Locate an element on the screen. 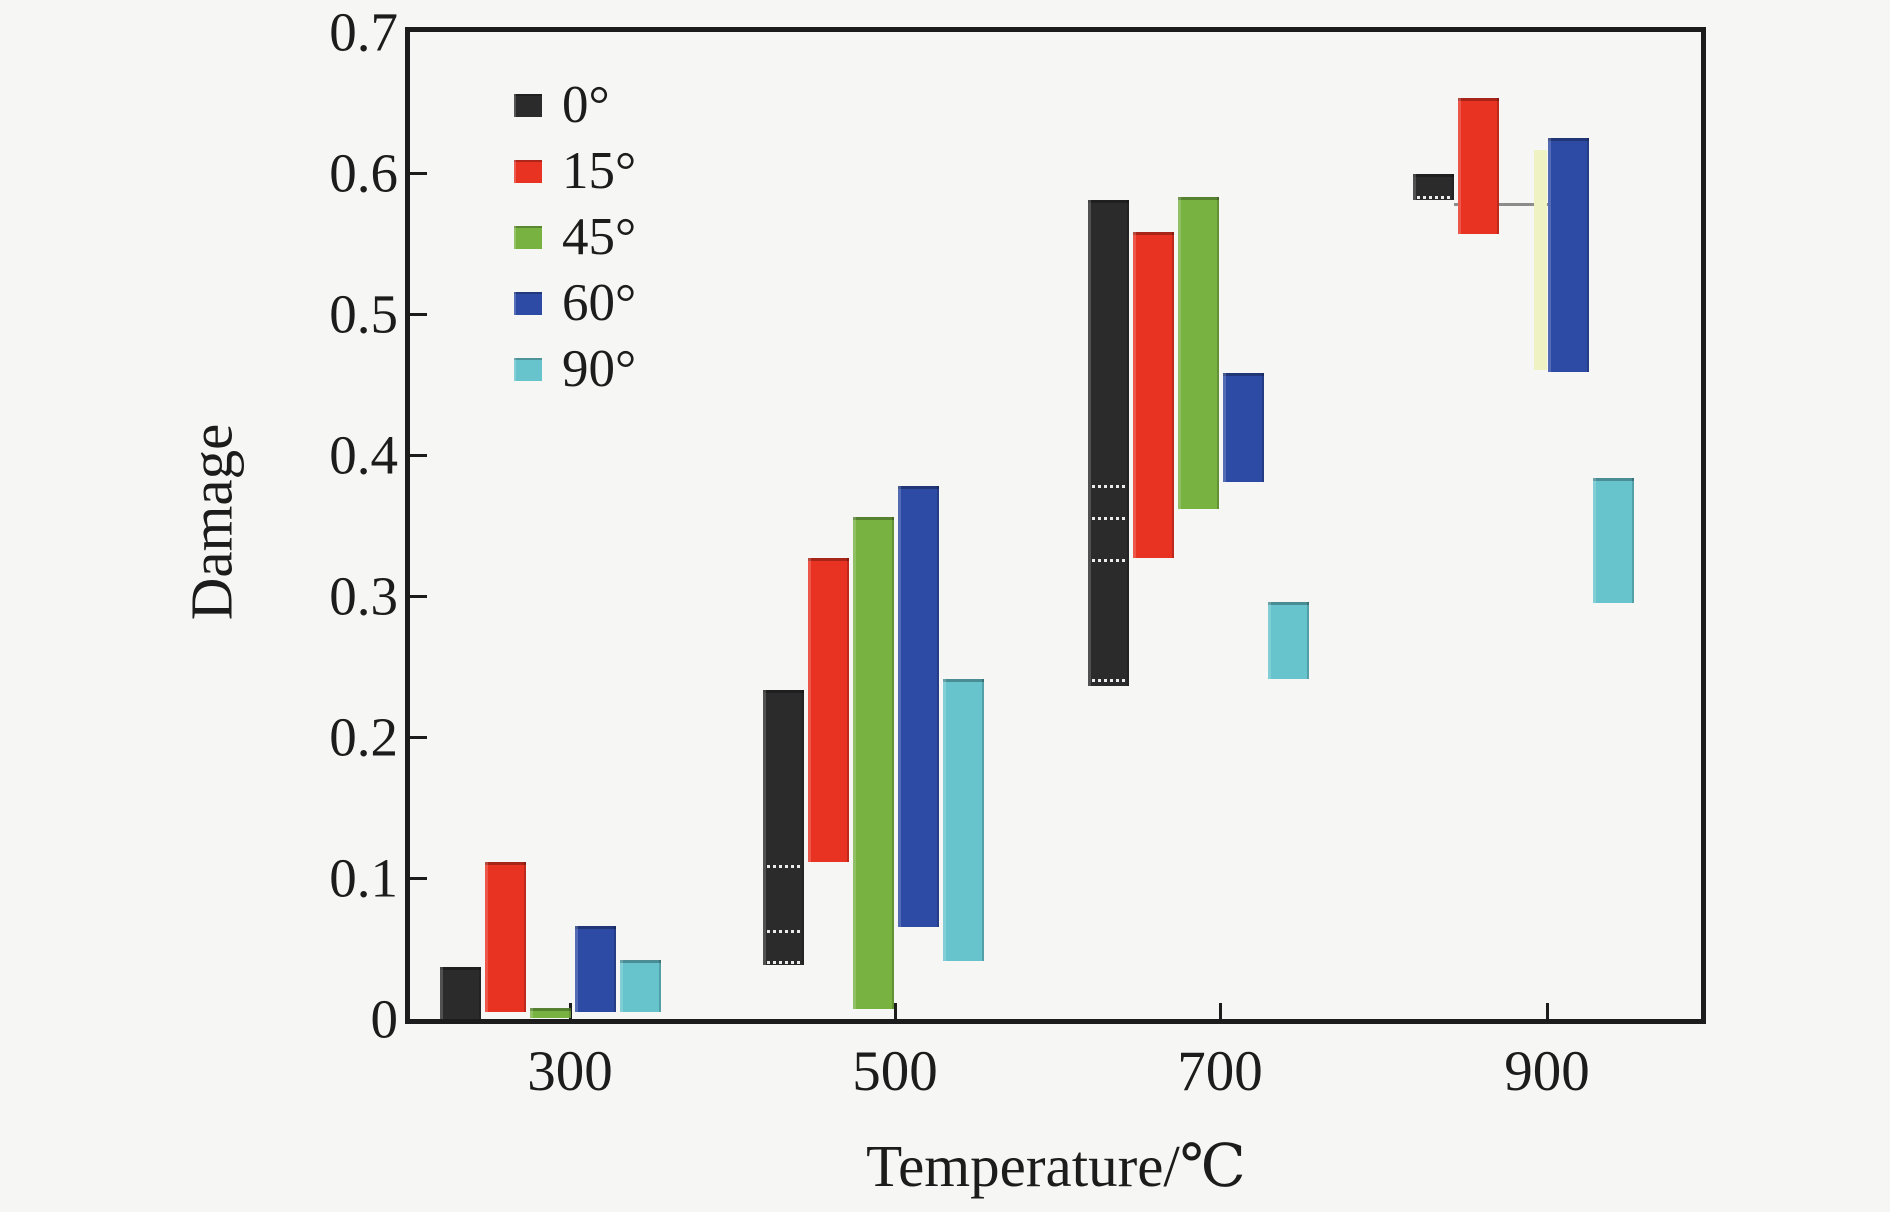 This screenshot has height=1212, width=1890. legend-swatch-deg0 is located at coordinates (528, 105).